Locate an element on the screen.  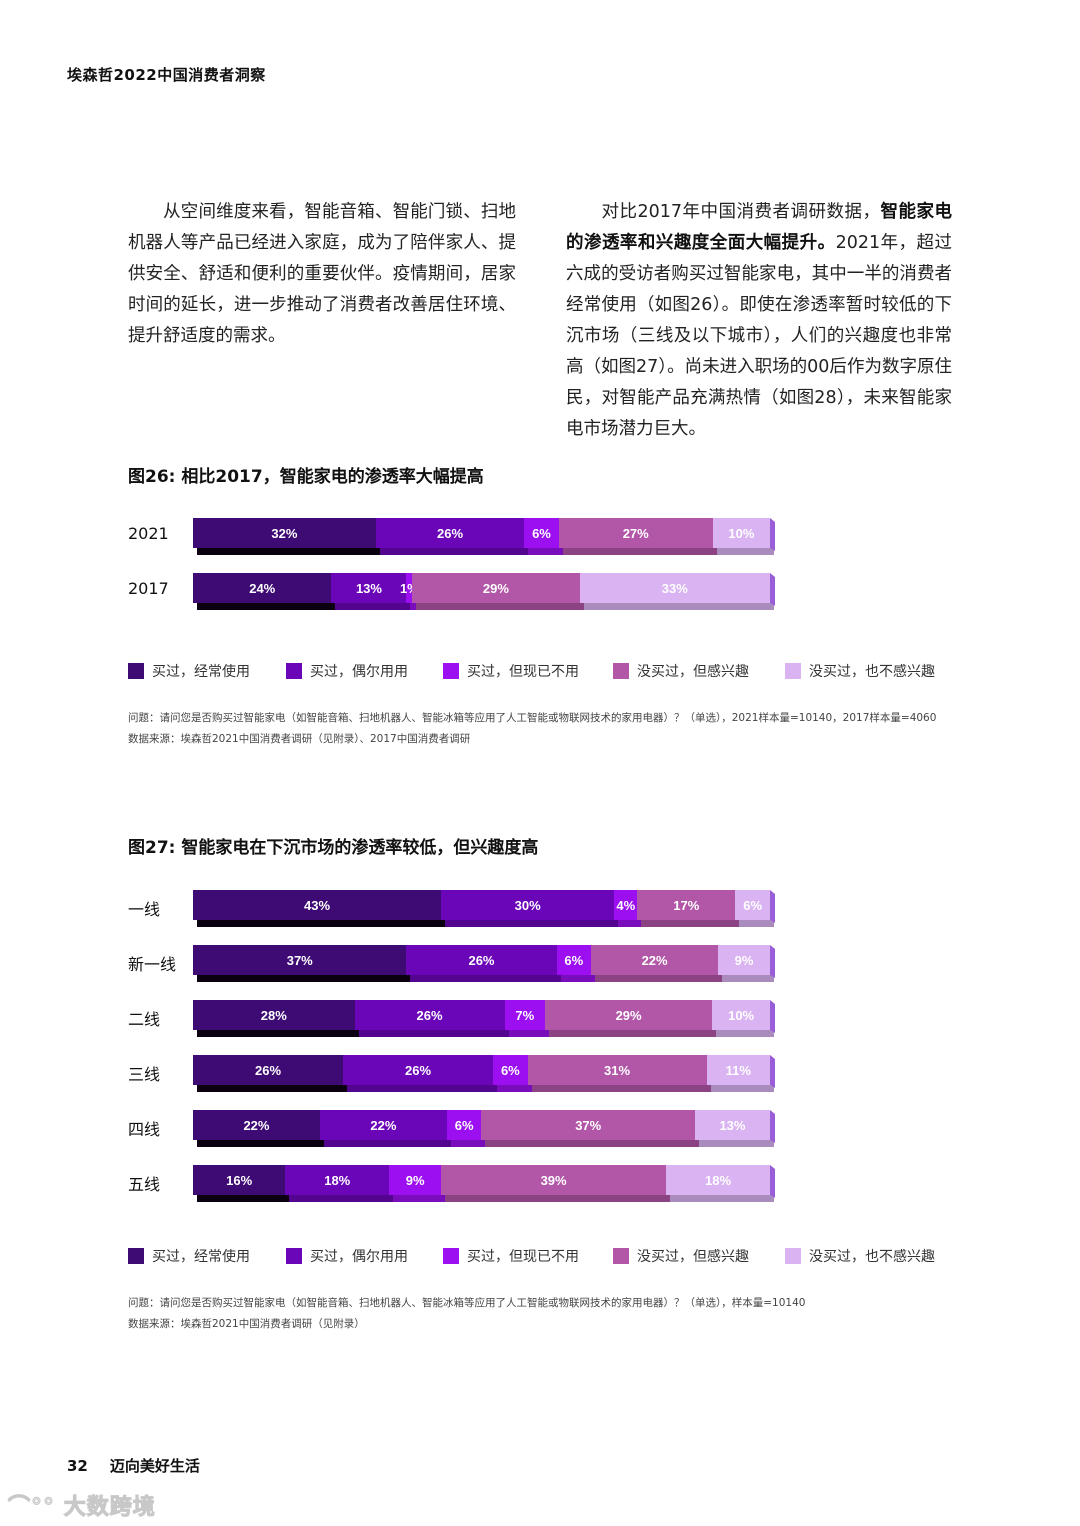
watermark-text: 大数跨境 is located at coordinates (109, 1508).